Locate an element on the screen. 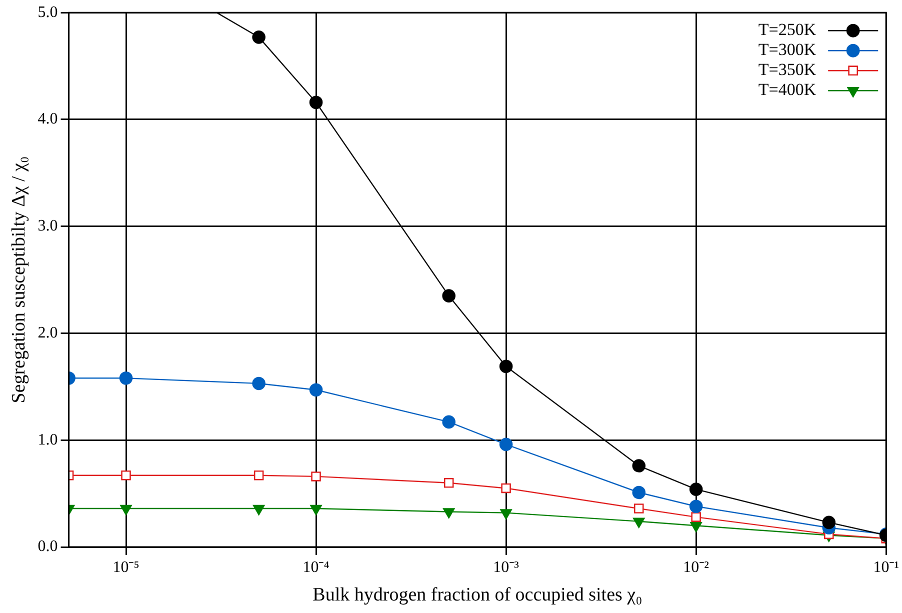 The height and width of the screenshot is (613, 902). x-tick-label: 10⁻¹ is located at coordinates (886, 567).